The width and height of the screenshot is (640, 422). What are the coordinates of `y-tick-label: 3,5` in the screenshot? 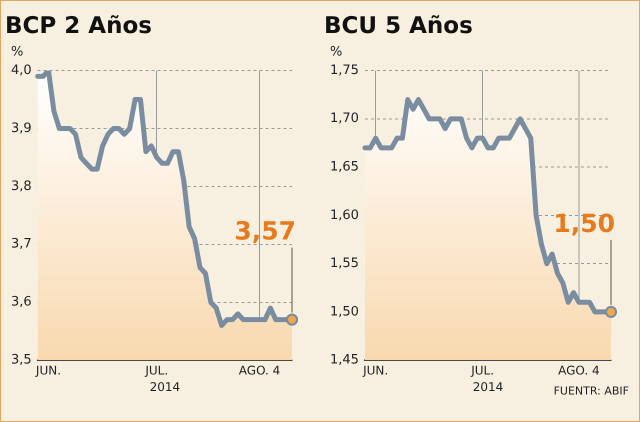 It's located at (21, 360).